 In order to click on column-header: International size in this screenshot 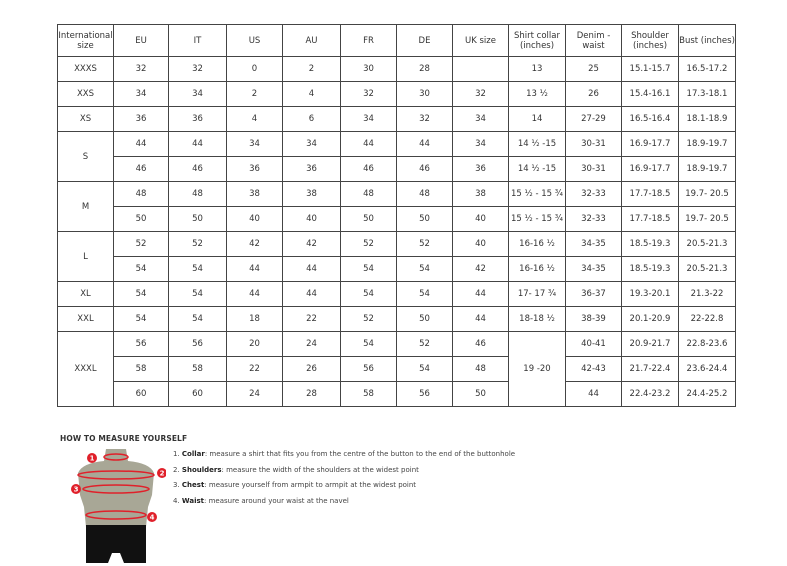, I will do `click(85, 40)`.